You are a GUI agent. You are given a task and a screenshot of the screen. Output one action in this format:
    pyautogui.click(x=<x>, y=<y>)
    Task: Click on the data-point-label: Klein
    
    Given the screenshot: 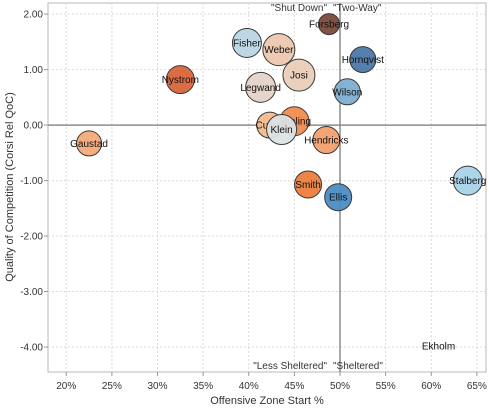 What is the action you would take?
    pyautogui.click(x=281, y=130)
    